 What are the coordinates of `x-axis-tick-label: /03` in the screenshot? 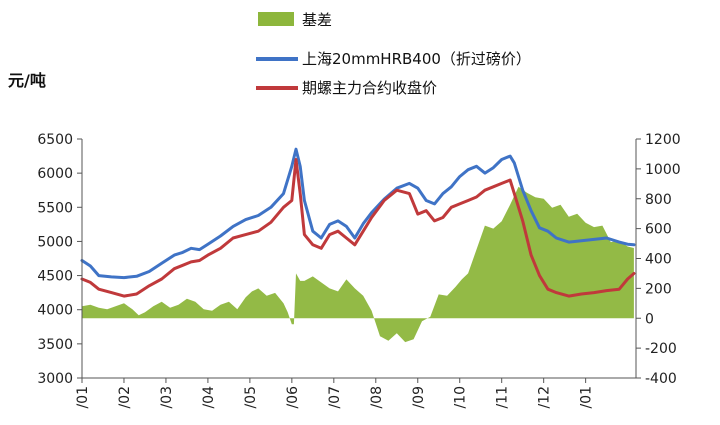 It's located at (167, 397).